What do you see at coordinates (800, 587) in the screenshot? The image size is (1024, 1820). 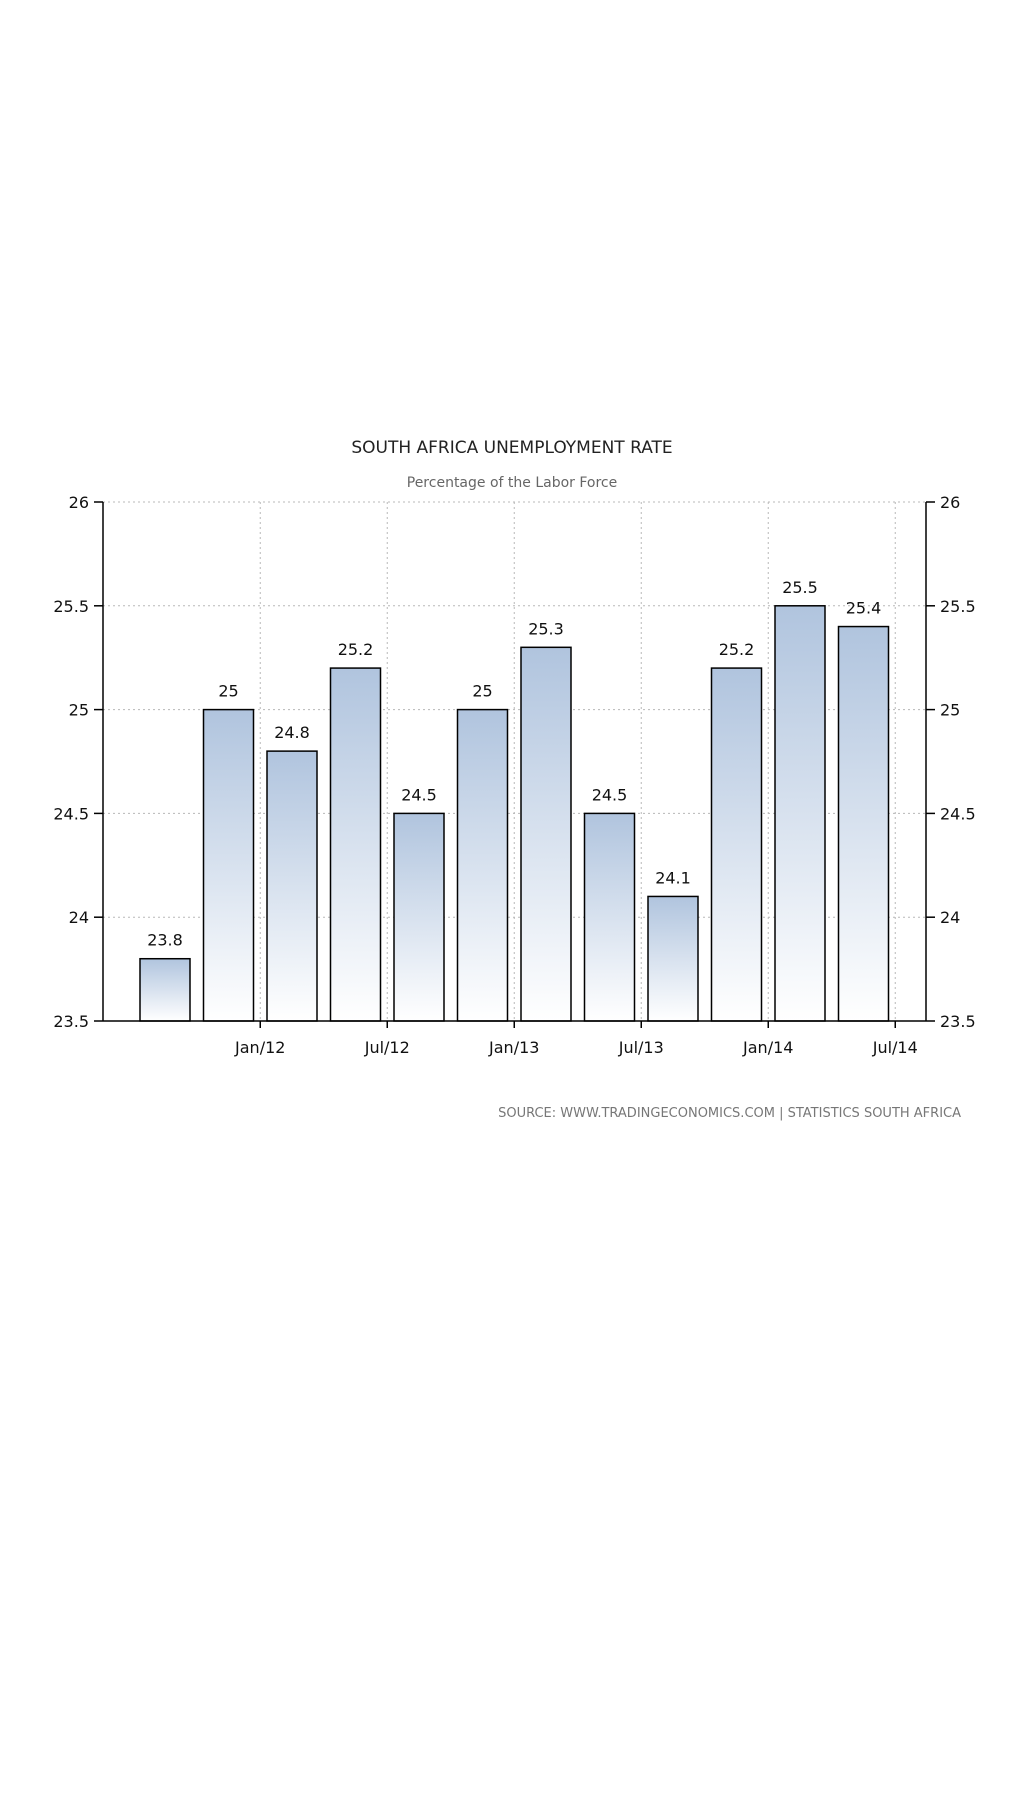 I see `data-label: 25.5` at bounding box center [800, 587].